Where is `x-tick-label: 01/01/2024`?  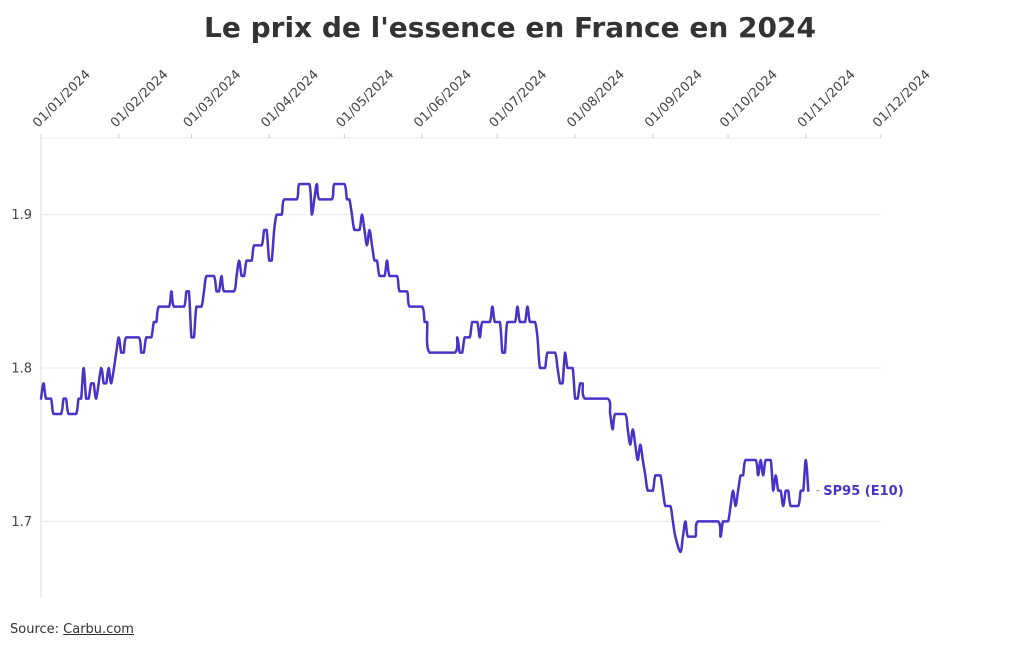 x-tick-label: 01/01/2024 is located at coordinates (62, 99).